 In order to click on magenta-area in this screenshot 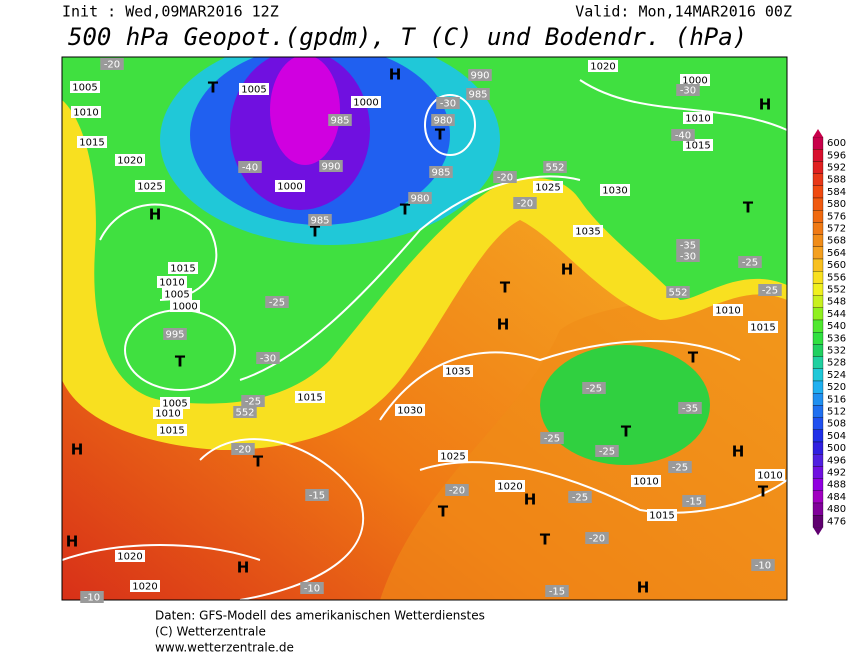, I will do `click(305, 111)`.